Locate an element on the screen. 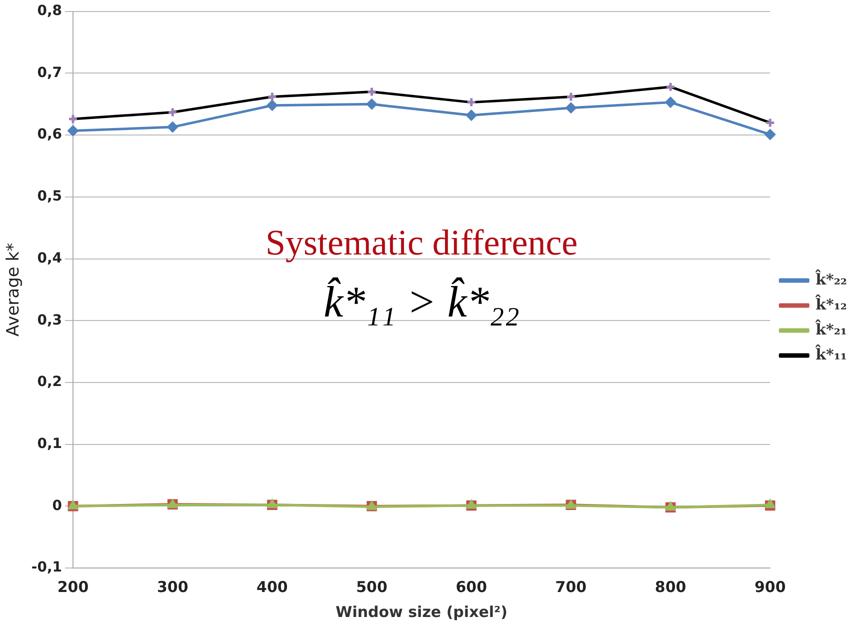  y-tick-label: 0,1 is located at coordinates (49, 444).